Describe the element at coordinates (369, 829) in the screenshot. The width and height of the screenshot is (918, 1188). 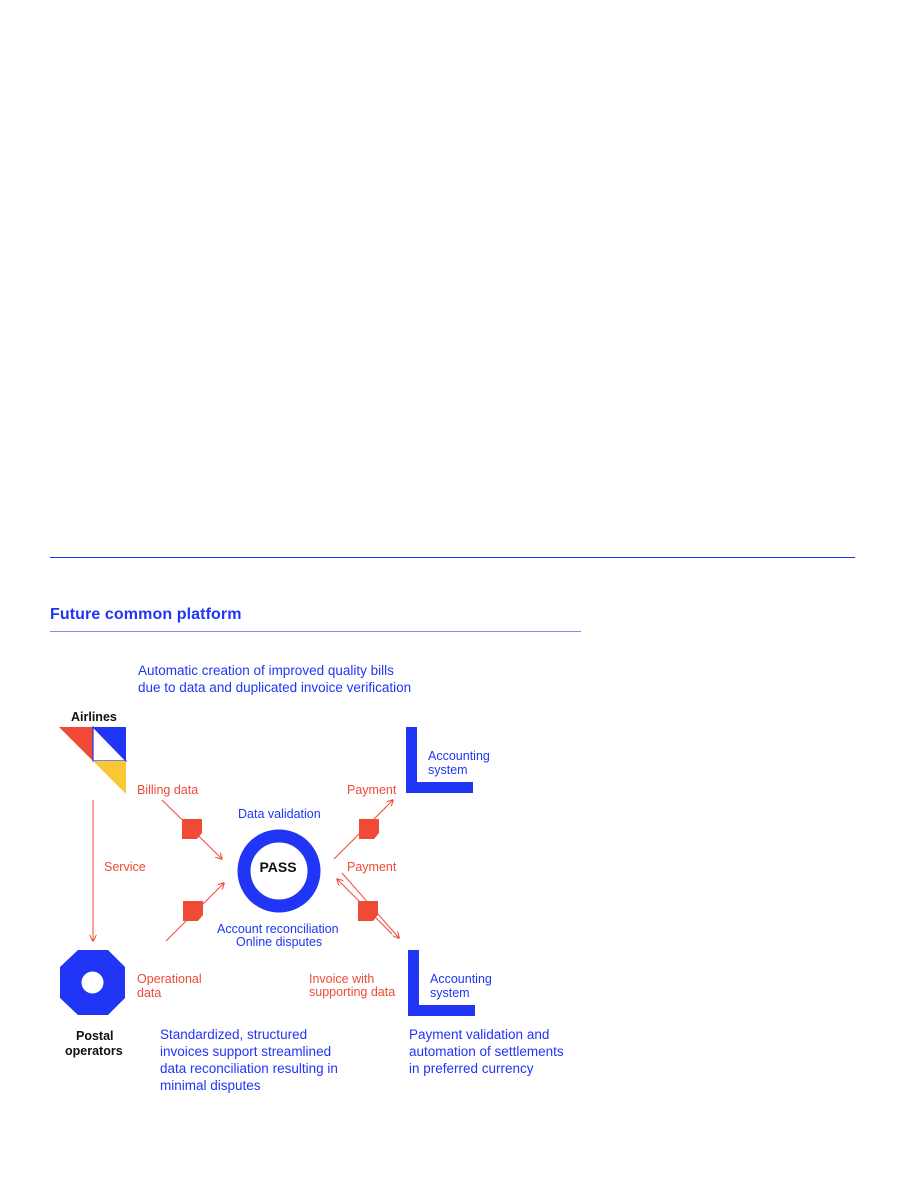
I see `payment-top-doc-icon` at that location.